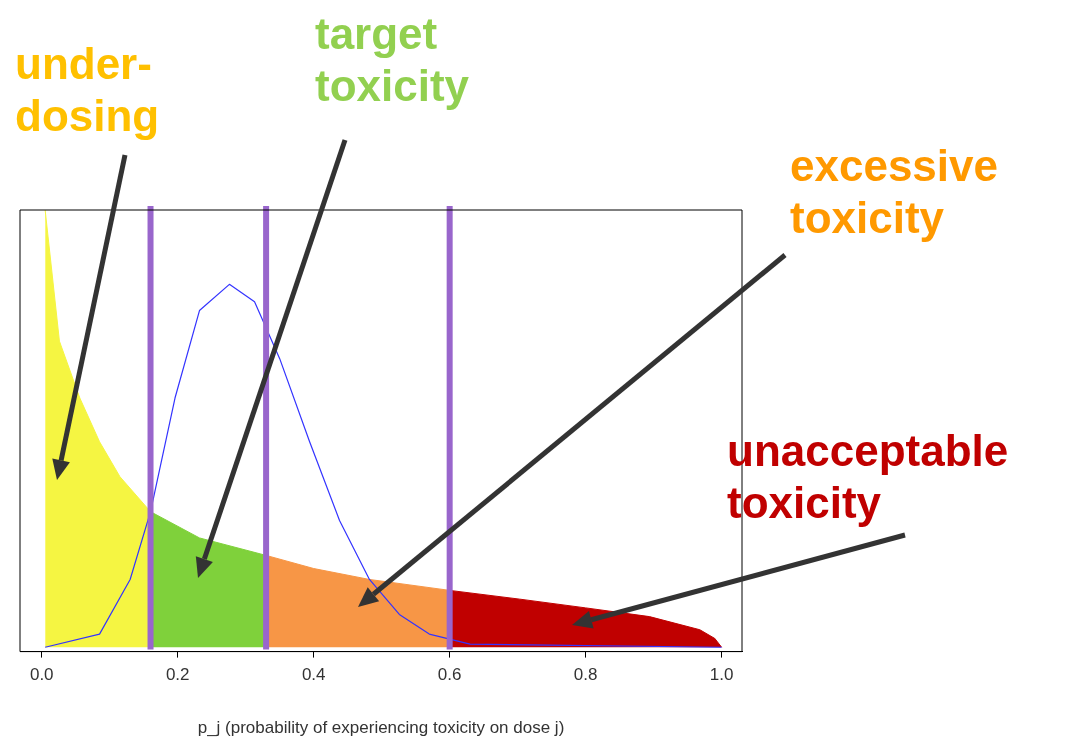 The width and height of the screenshot is (1070, 746). What do you see at coordinates (585, 675) in the screenshot?
I see `x-tick-label: 0.8` at bounding box center [585, 675].